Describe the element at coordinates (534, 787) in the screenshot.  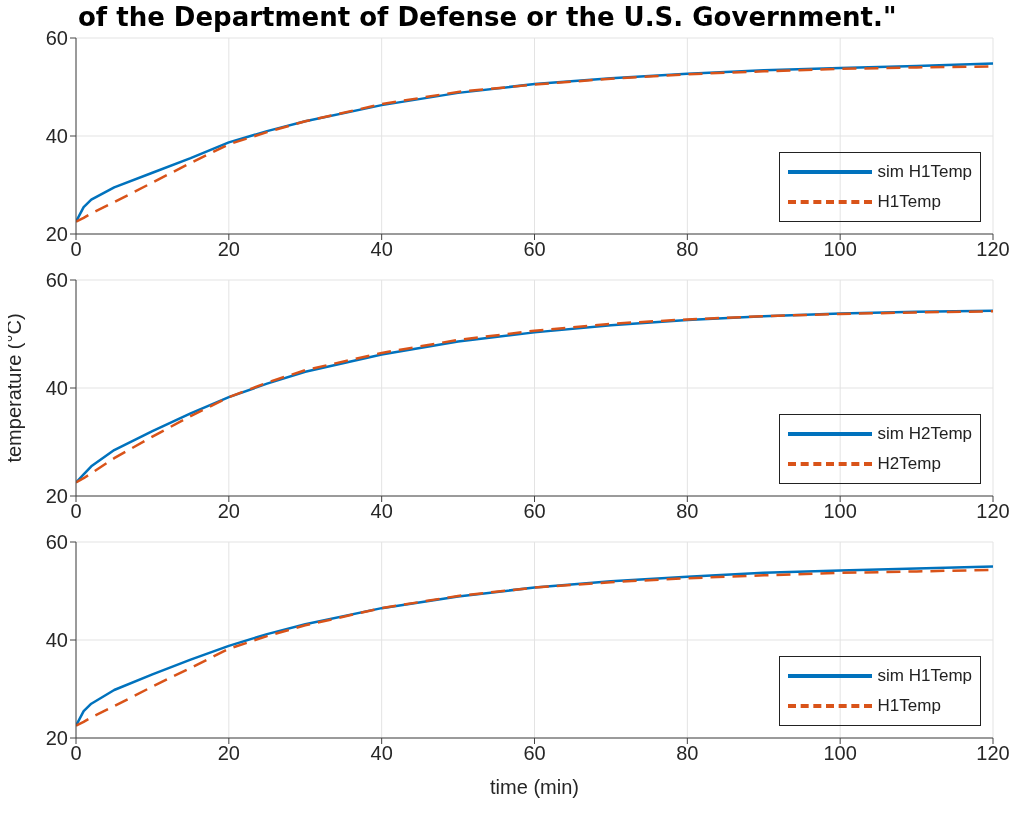
I see `x-axis-title: time (min)` at that location.